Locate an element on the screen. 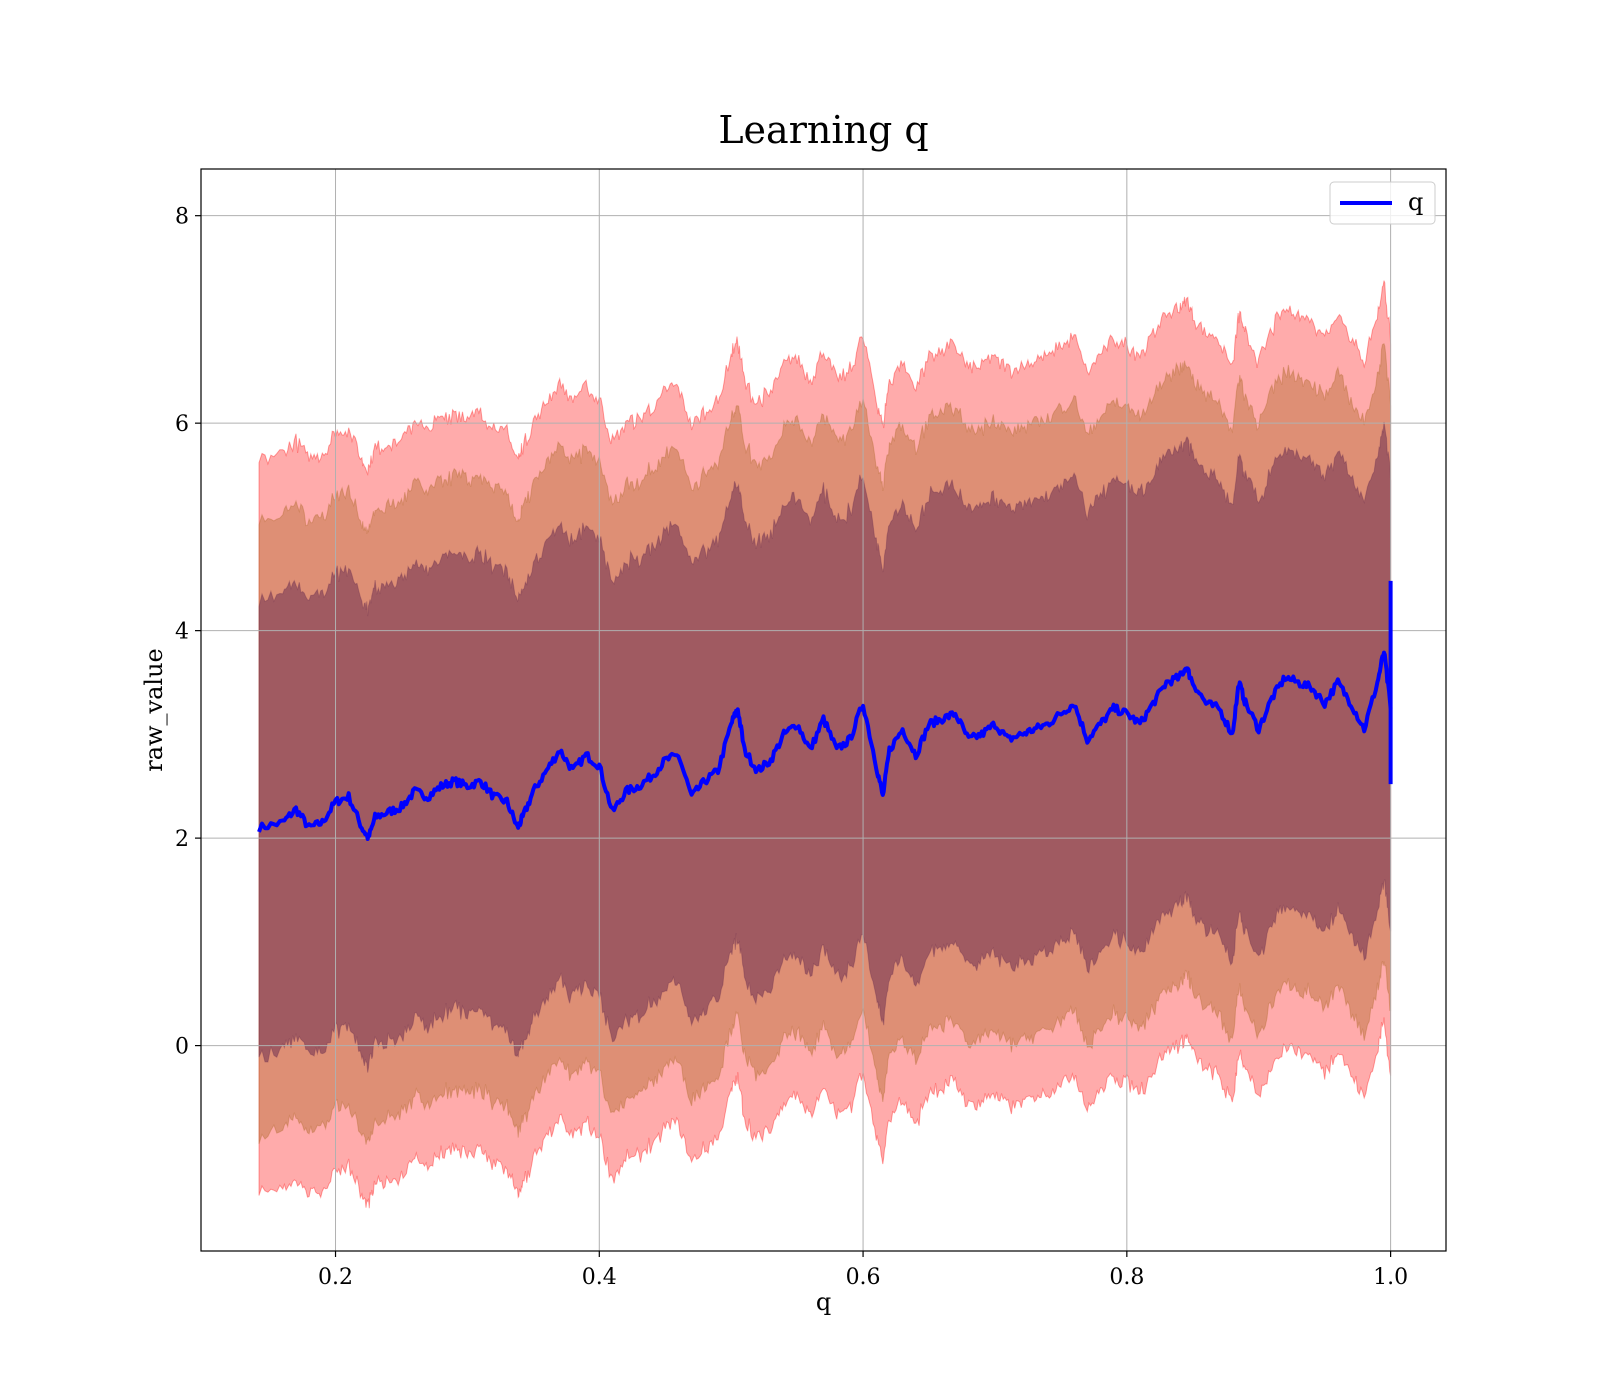 The height and width of the screenshot is (1400, 1600). series-lines is located at coordinates (825, 710).